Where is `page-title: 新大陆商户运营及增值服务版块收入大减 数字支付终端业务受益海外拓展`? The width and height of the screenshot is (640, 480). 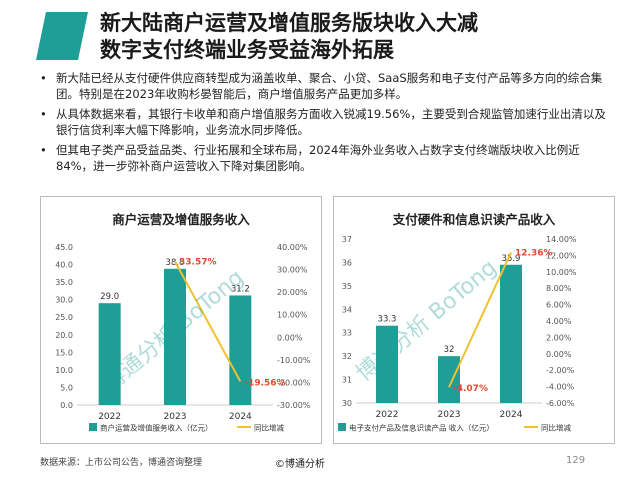 page-title: 新大陆商户运营及增值服务版块收入大减 数字支付终端业务受益海外拓展 is located at coordinates (360, 37).